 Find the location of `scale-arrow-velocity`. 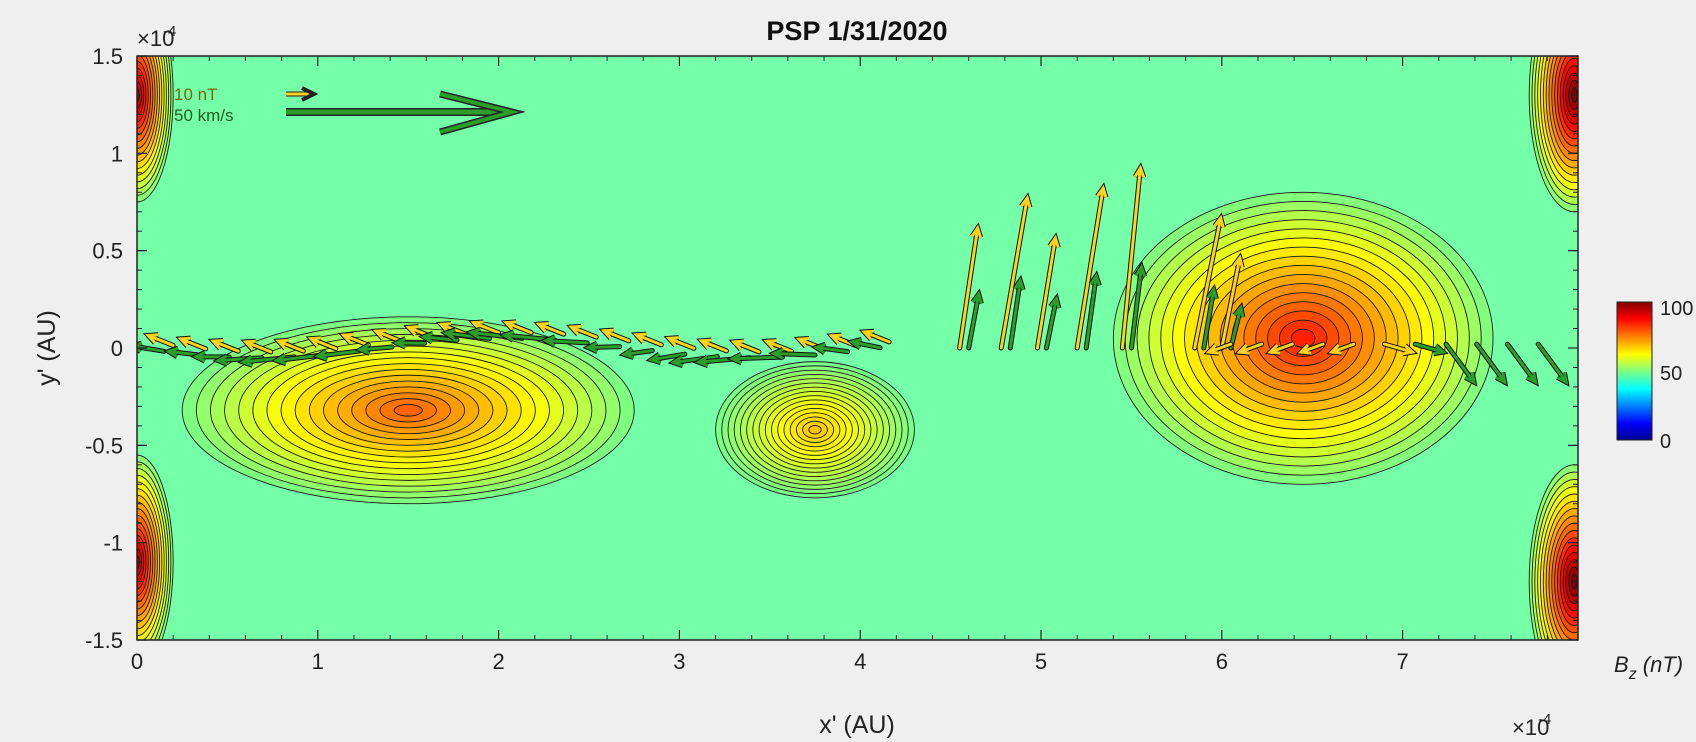

scale-arrow-velocity is located at coordinates (406, 113).